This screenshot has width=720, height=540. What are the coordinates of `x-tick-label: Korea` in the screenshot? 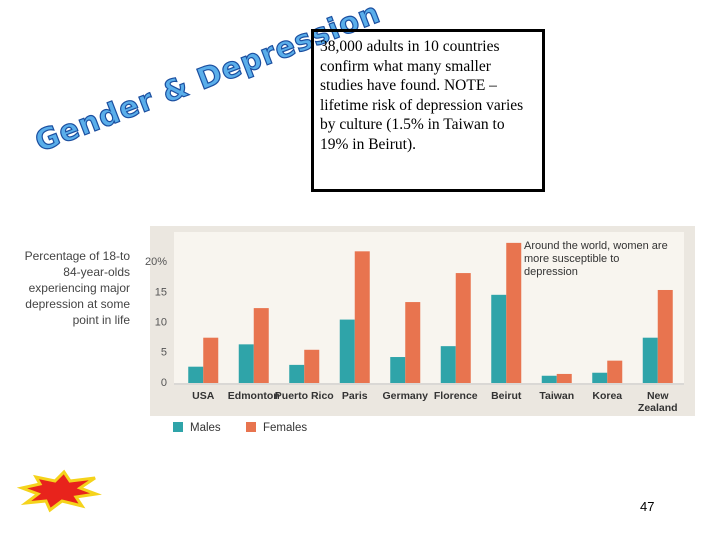 It's located at (607, 396).